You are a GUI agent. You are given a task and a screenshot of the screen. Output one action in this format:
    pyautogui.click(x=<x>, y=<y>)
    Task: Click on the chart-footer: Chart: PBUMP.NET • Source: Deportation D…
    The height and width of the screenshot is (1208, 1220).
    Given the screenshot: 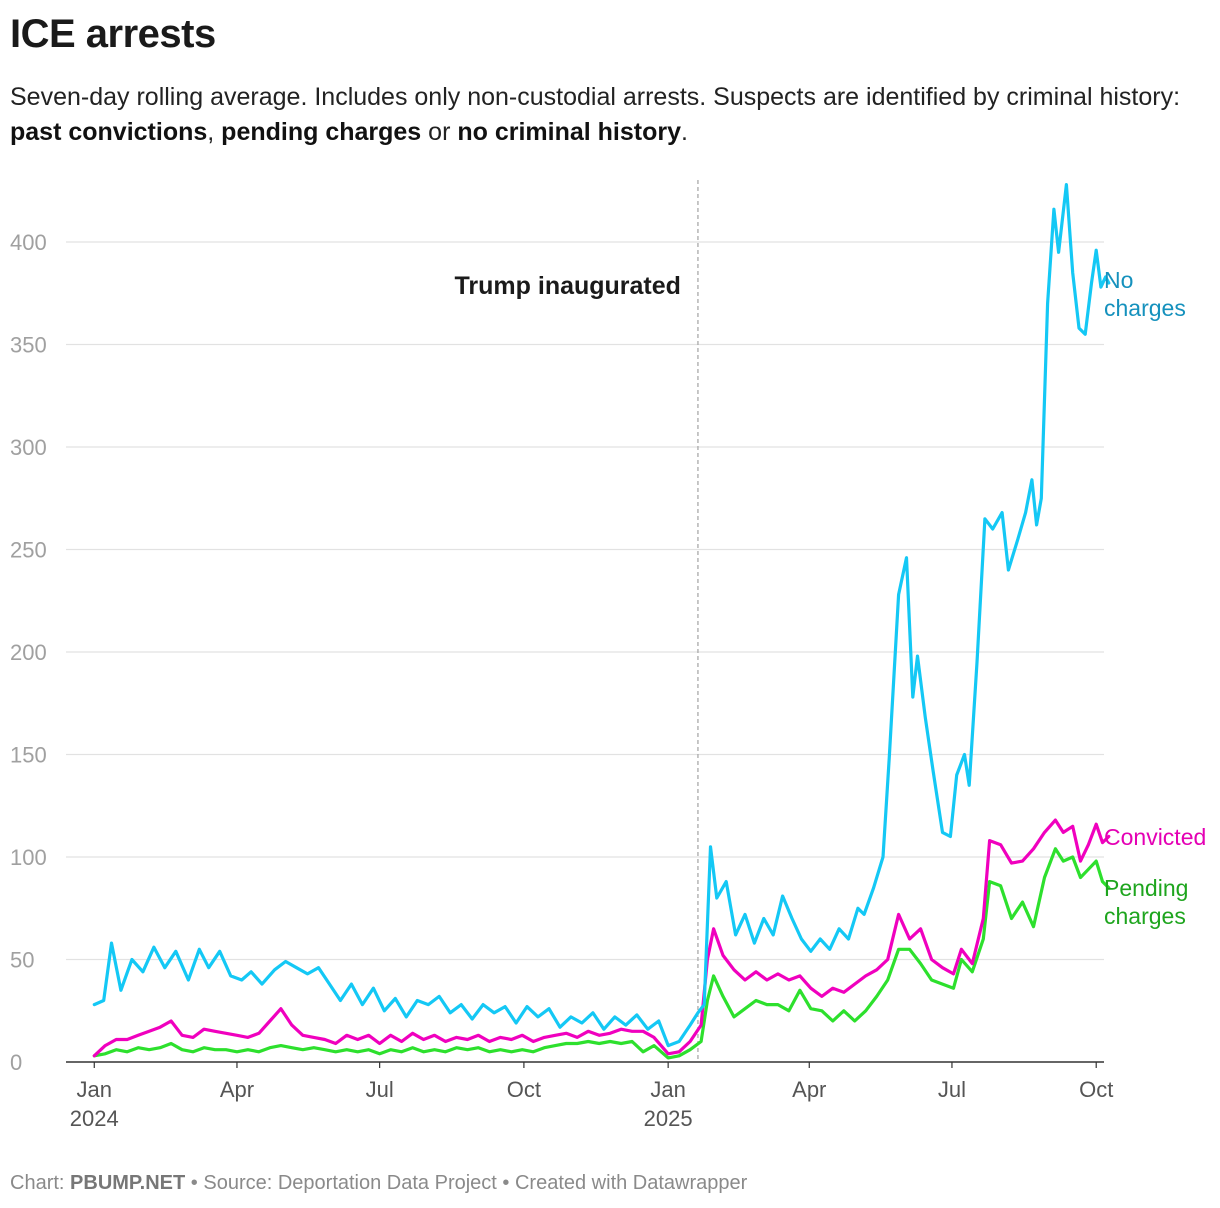 What is the action you would take?
    pyautogui.click(x=378, y=1183)
    